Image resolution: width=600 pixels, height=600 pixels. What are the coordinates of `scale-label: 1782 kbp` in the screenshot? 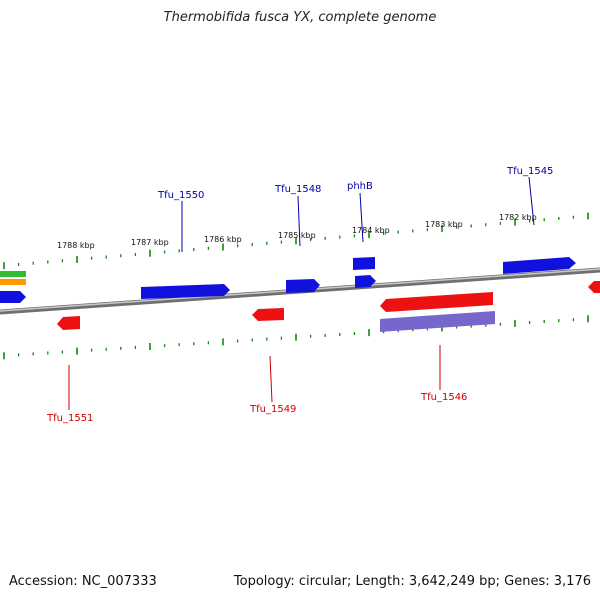 It's located at (518, 217).